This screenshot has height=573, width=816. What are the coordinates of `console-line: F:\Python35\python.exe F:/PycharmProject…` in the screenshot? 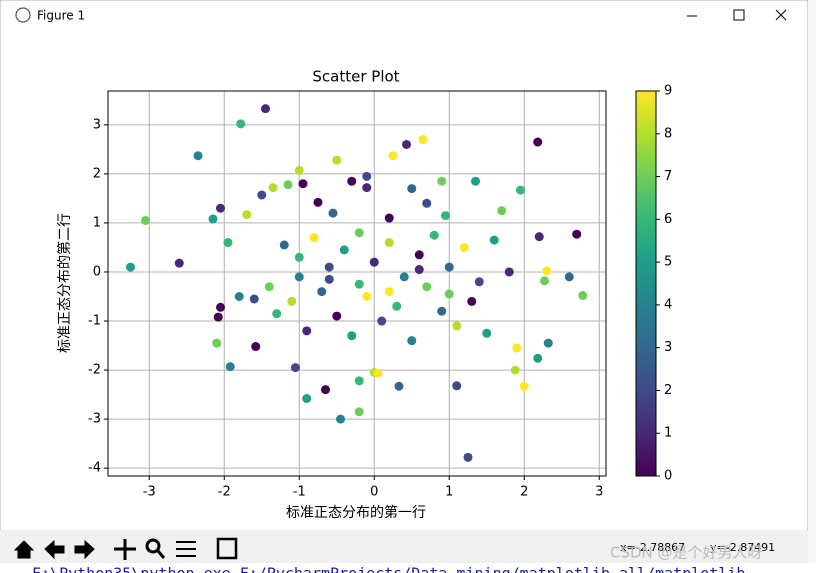 It's located at (388, 569).